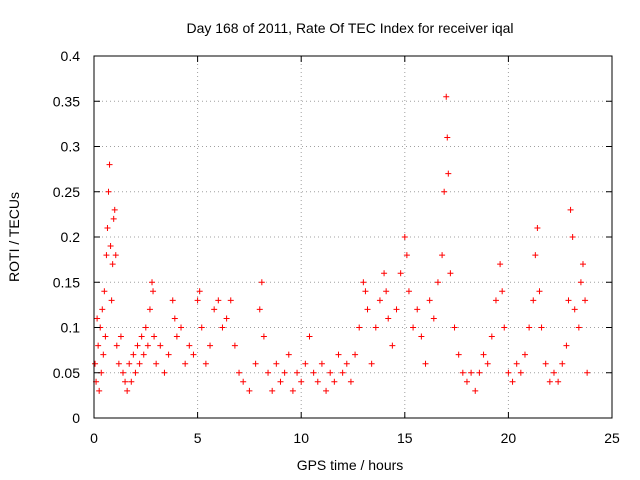 The height and width of the screenshot is (480, 640). Describe the element at coordinates (76, 418) in the screenshot. I see `y-tick-label: 0` at that location.